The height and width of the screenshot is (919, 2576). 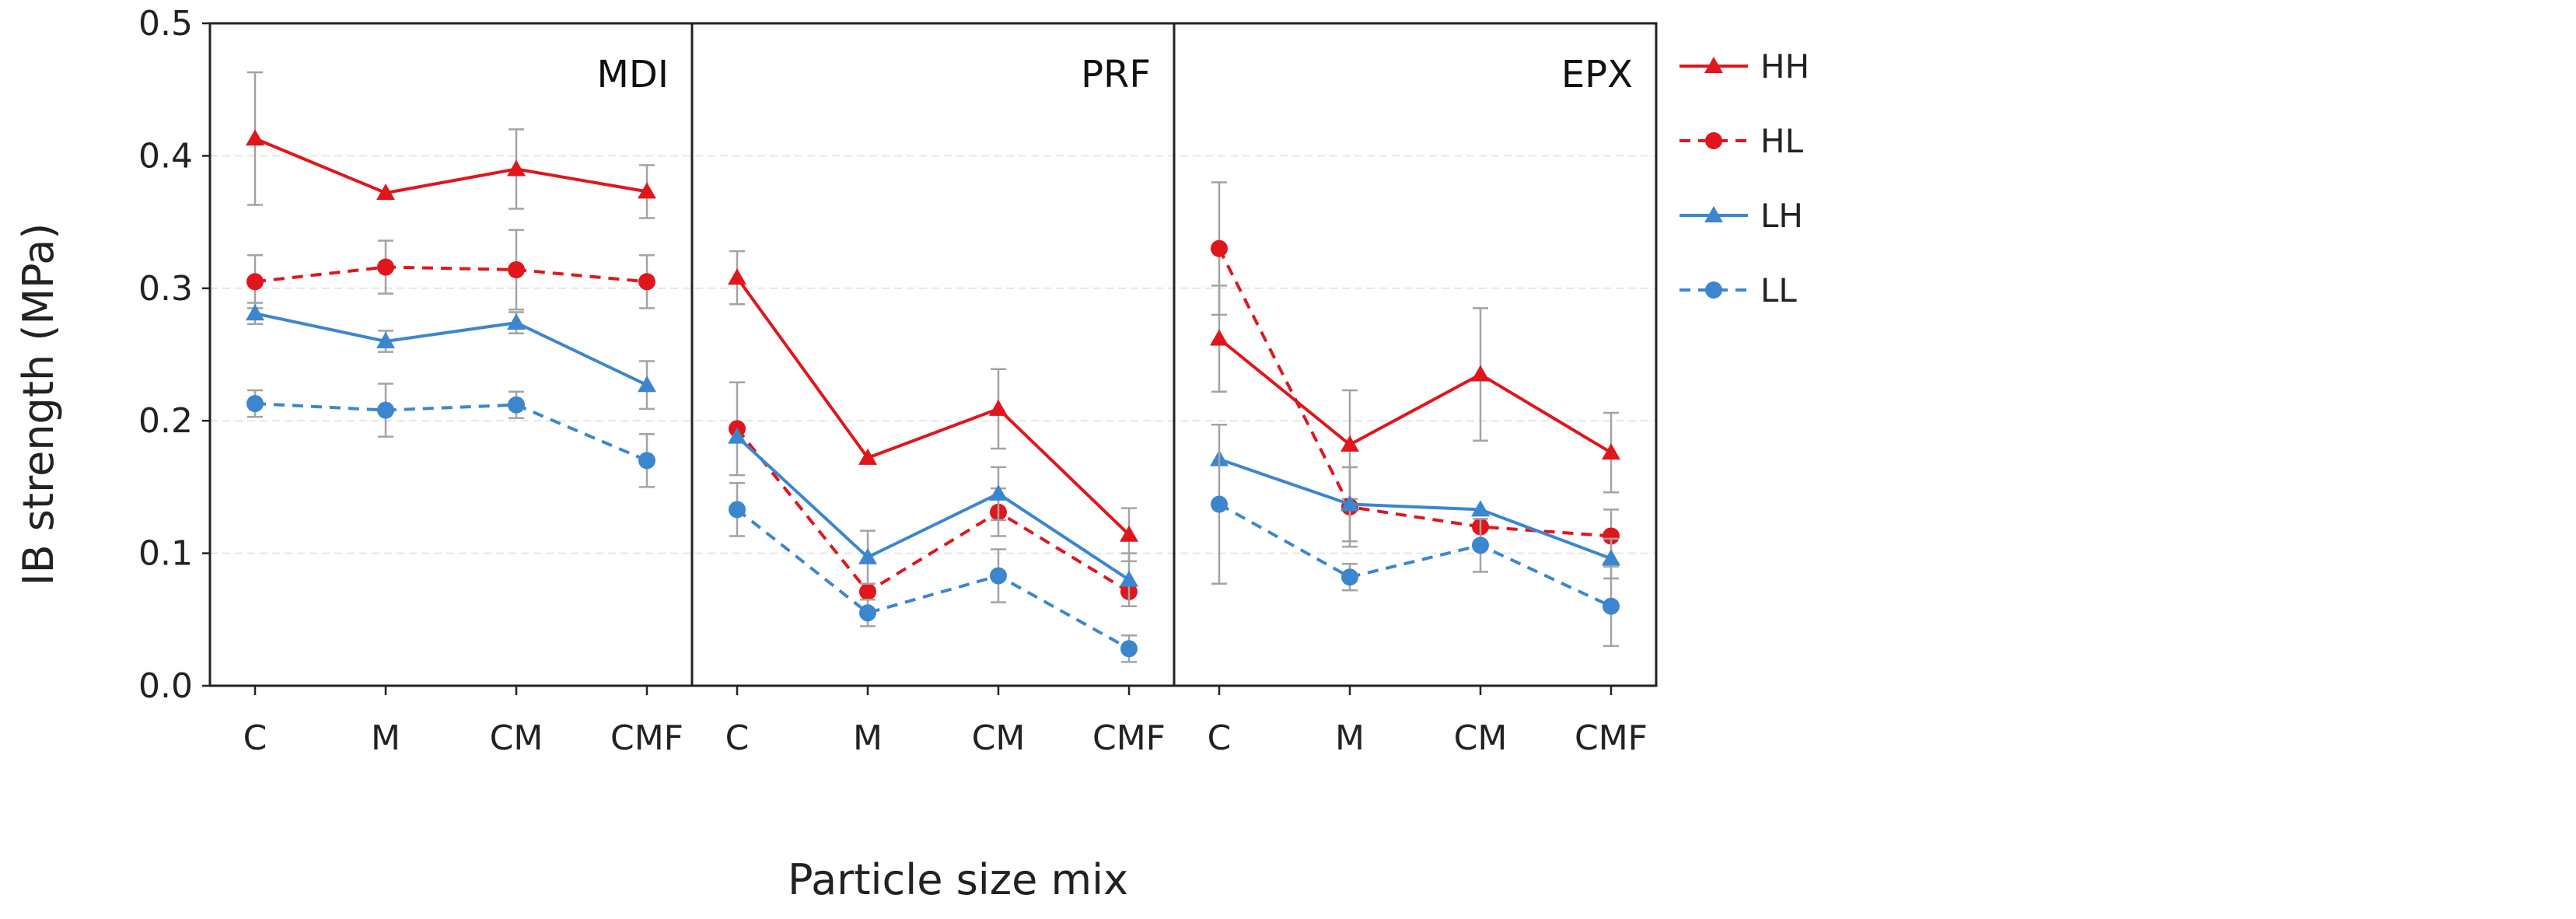 What do you see at coordinates (165, 421) in the screenshot?
I see `y-tick-label: 0.2` at bounding box center [165, 421].